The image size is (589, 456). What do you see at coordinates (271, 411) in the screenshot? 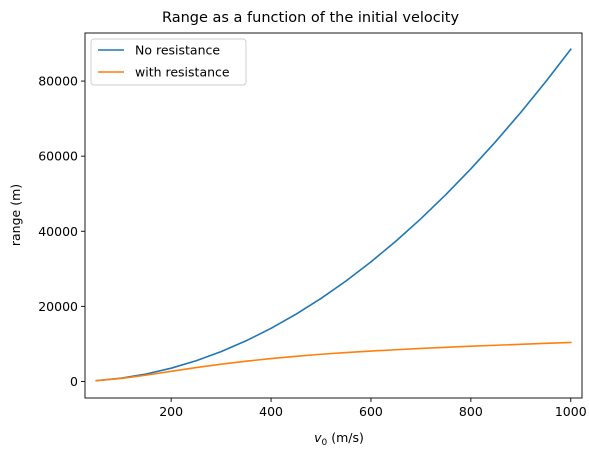
I see `x-tick-label: 400` at bounding box center [271, 411].